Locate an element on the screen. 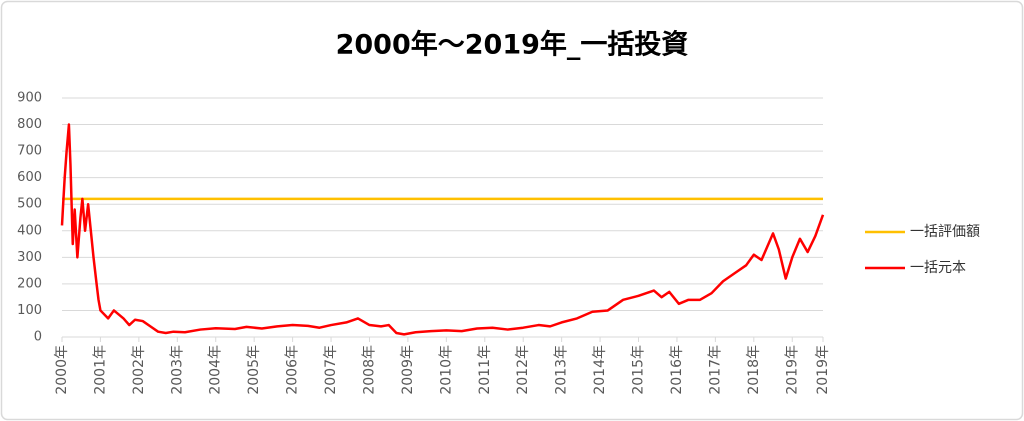 The image size is (1024, 421). y-tick-label: 300 is located at coordinates (29, 257).